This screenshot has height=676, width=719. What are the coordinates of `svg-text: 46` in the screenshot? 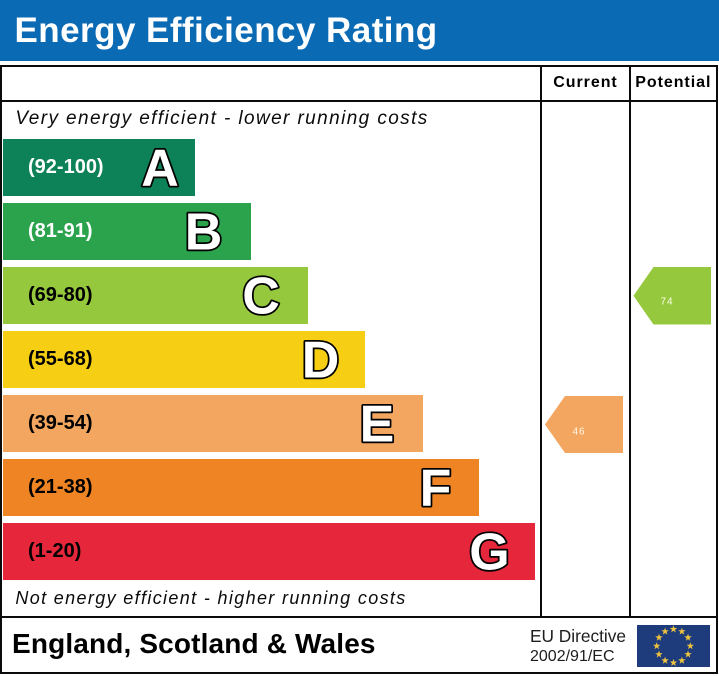 It's located at (578, 431).